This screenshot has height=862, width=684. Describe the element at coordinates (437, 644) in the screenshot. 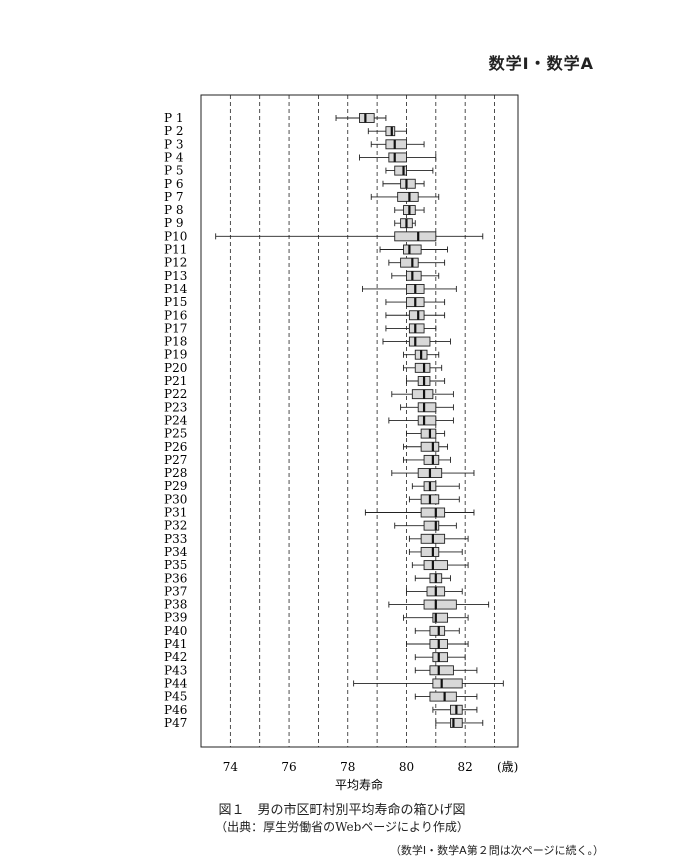

I see `box-p41` at that location.